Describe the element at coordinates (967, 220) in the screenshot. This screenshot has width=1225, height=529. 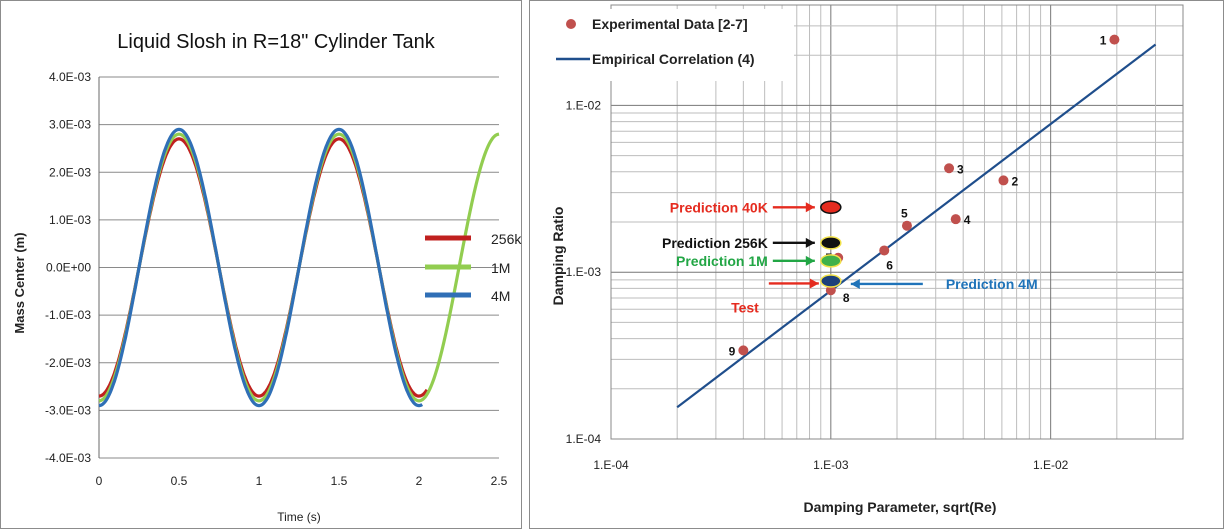
I see `data-point-label-4: 4` at that location.